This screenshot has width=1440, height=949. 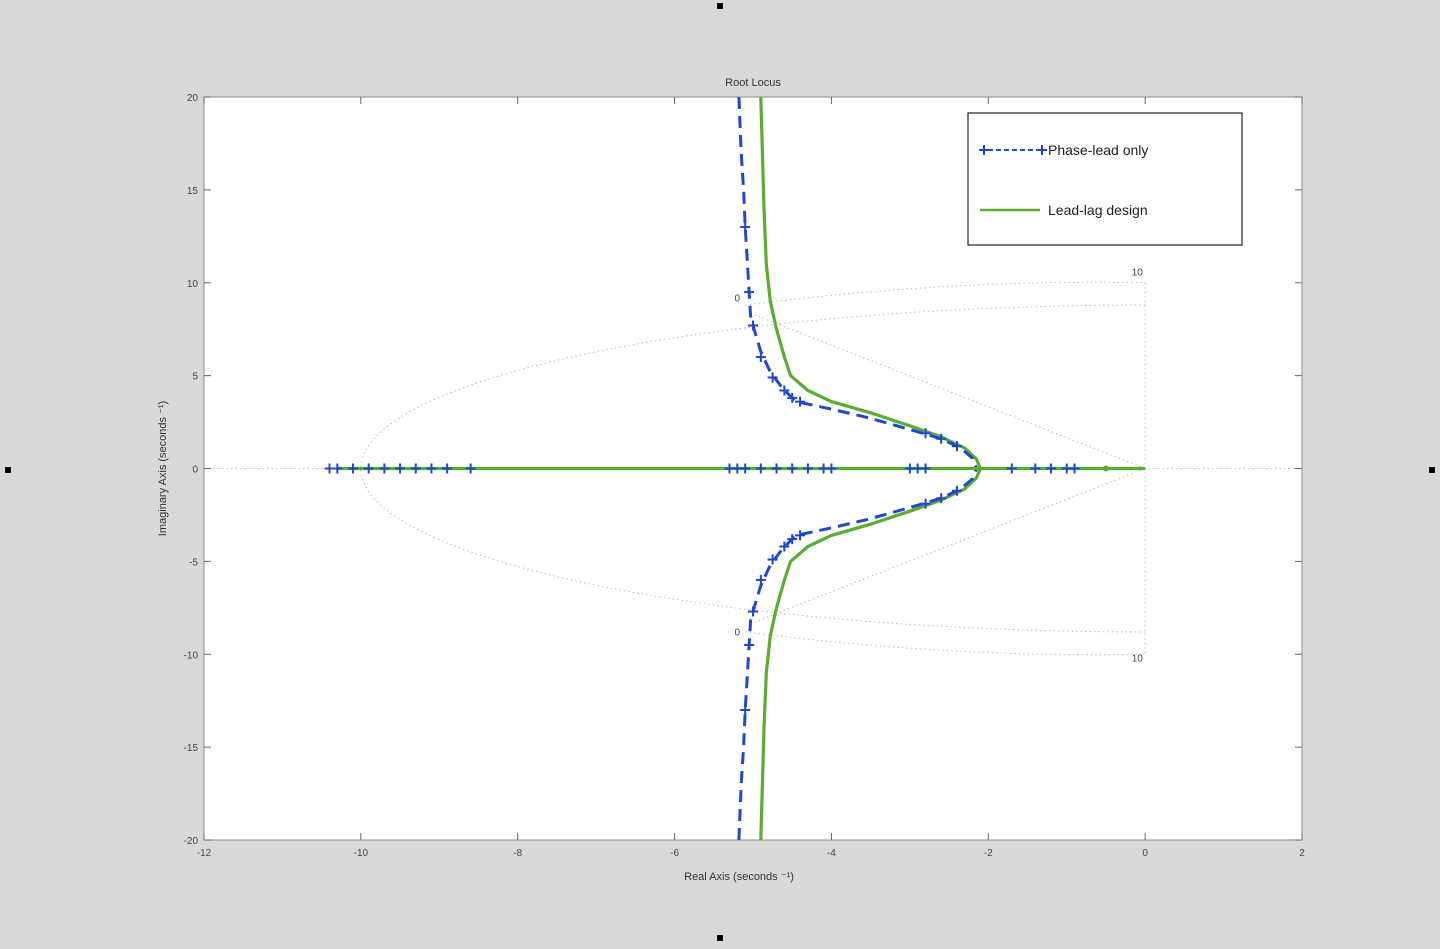 I want to click on legend-marker-start, so click(x=984, y=150).